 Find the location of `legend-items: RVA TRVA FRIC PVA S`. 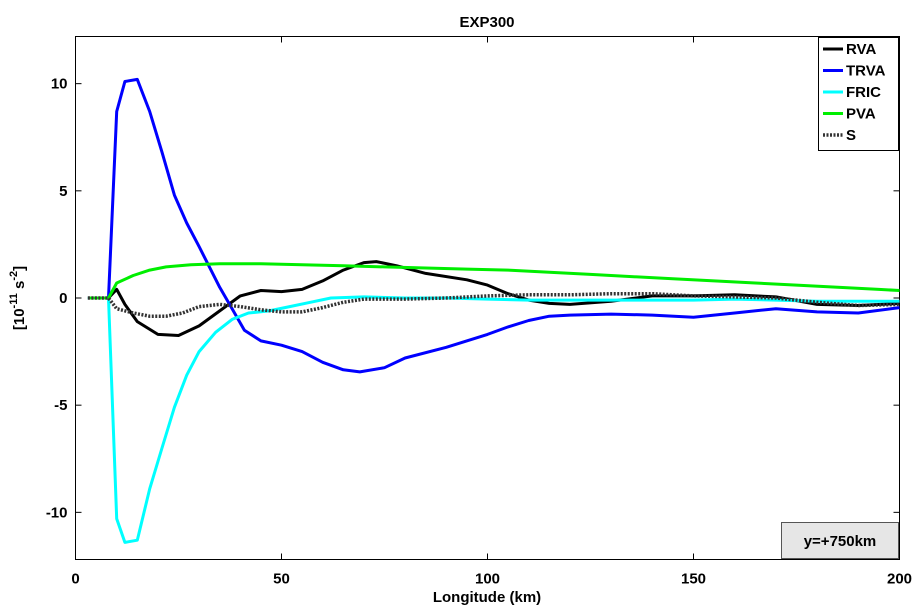

legend-items: RVA TRVA FRIC PVA S is located at coordinates (854, 92).